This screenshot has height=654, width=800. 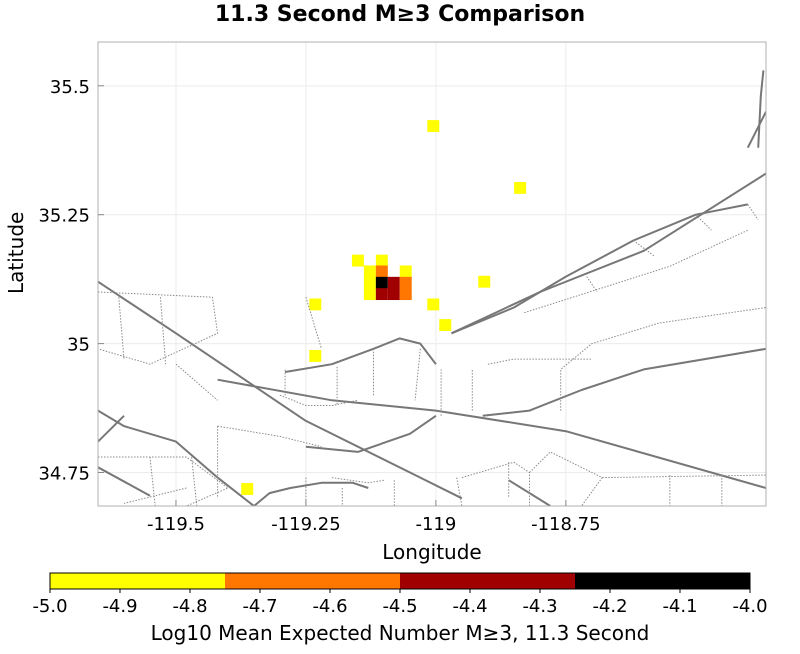 What do you see at coordinates (78, 345) in the screenshot?
I see `y-tick-label: 35` at bounding box center [78, 345].